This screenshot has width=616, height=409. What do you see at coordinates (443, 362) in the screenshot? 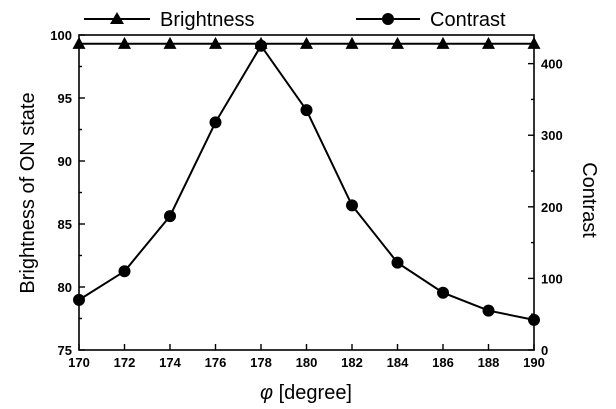
I see `x-tick-label: 186` at bounding box center [443, 362].